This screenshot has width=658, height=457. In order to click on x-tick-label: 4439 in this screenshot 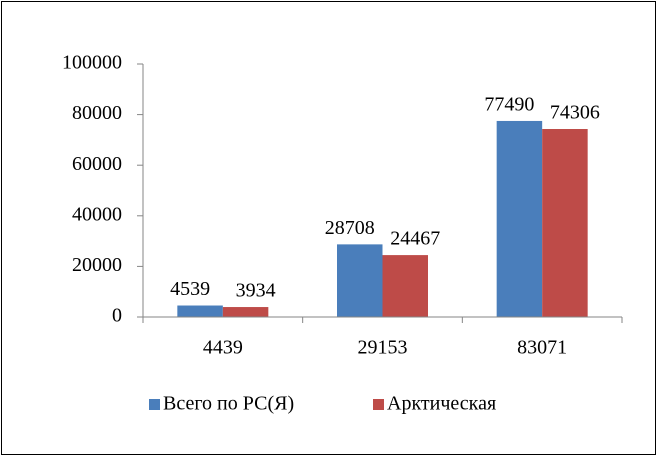, I will do `click(223, 348)`.